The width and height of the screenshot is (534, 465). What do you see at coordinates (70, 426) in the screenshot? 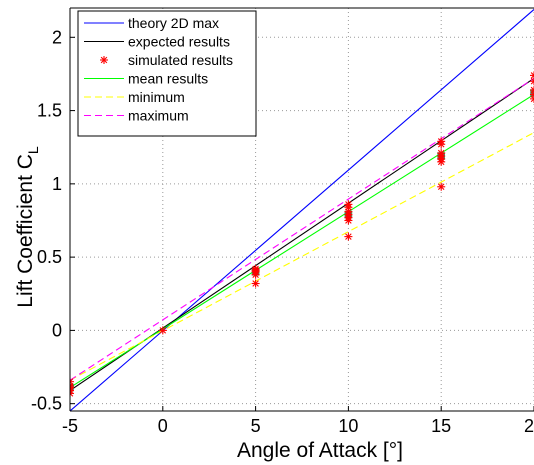
I see `x-tick-label-0: -5` at bounding box center [70, 426].